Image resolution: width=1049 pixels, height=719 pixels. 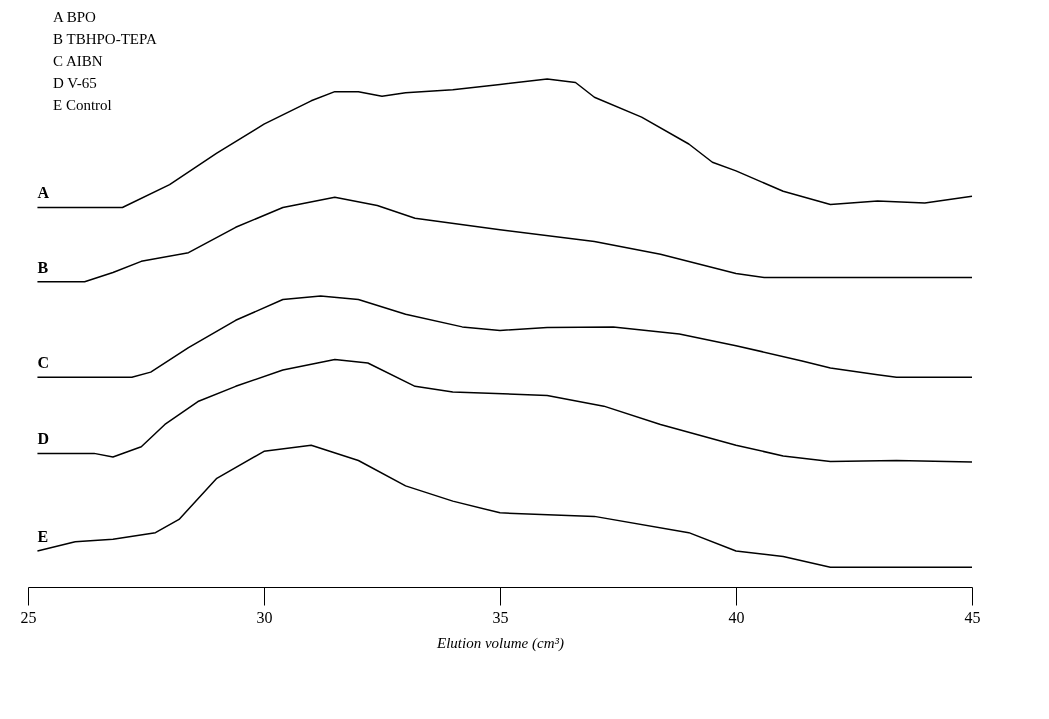 I want to click on text: A BPO, so click(x=75, y=17).